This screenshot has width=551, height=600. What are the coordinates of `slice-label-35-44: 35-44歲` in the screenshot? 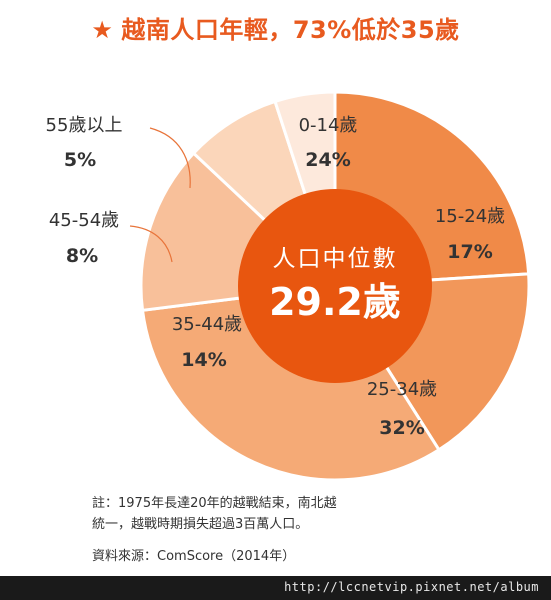 It's located at (207, 324).